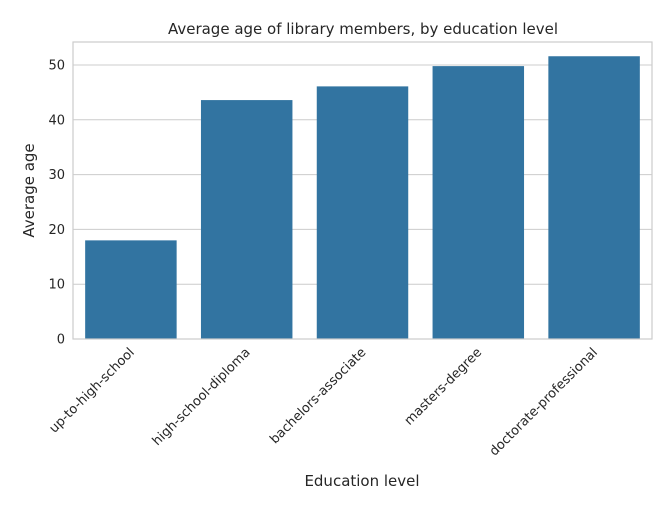 This screenshot has height=524, width=670. I want to click on bar-up-to-high-school, so click(131, 289).